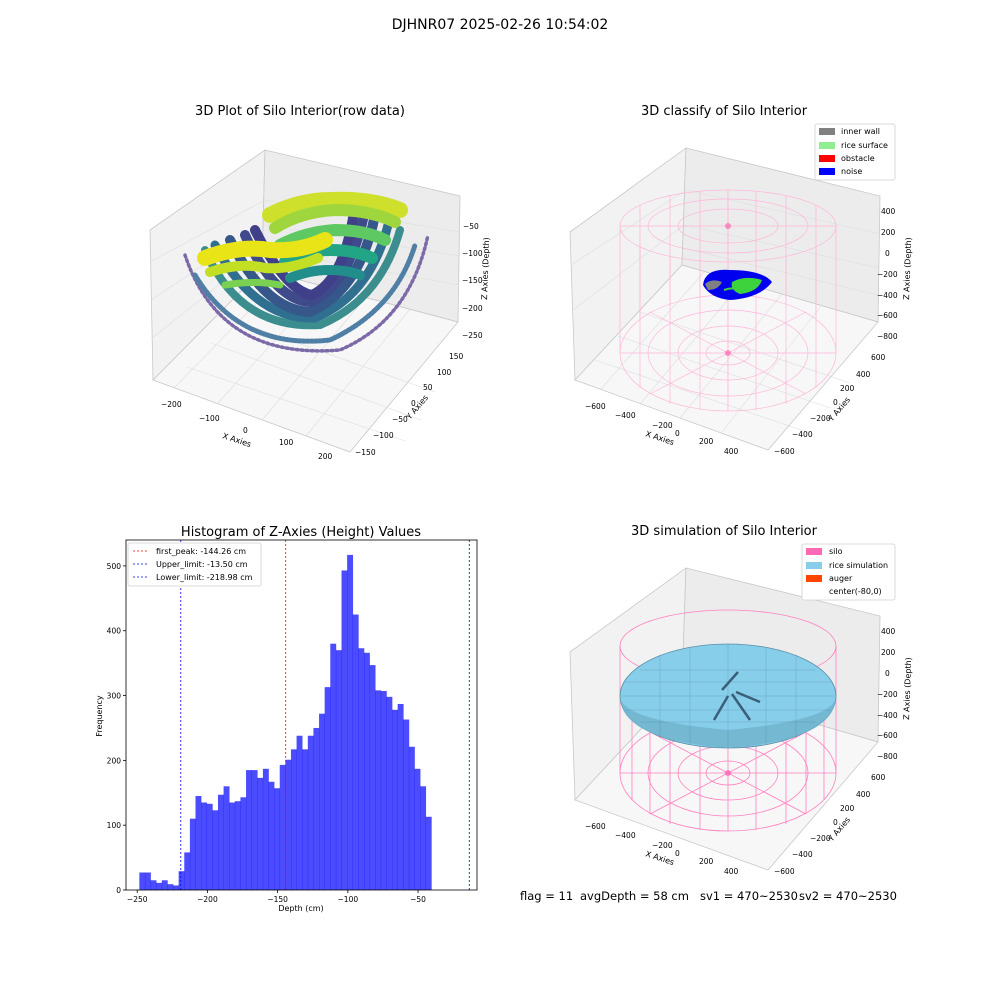 The height and width of the screenshot is (1000, 1000). Describe the element at coordinates (887, 694) in the screenshot. I see `sim-ztick: −200` at that location.